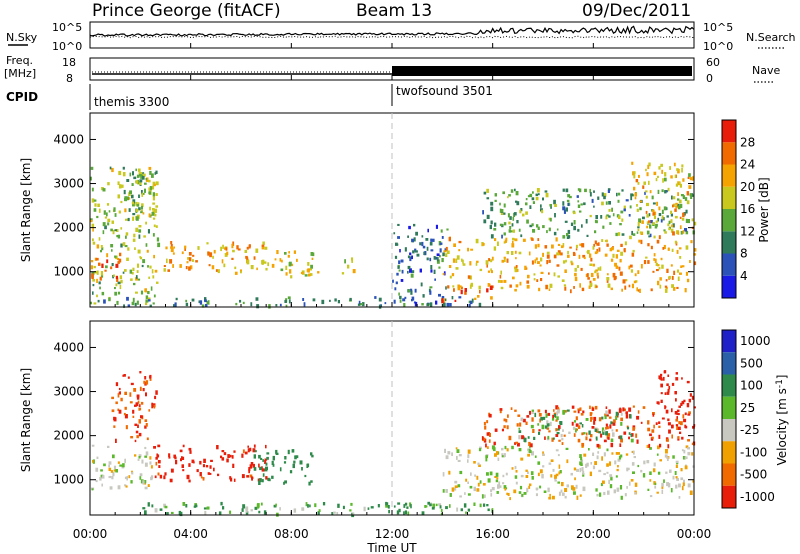  I want to click on velocity-colorbar-tick: 100, so click(751, 386).